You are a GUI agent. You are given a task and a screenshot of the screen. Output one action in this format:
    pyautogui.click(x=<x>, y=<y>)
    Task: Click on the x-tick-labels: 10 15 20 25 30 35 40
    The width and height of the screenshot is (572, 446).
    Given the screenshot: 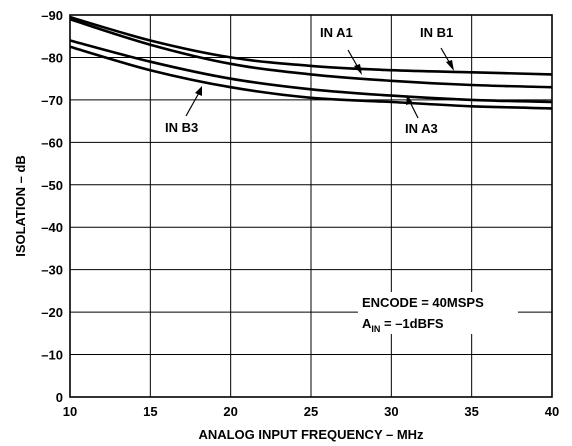 What is the action you would take?
    pyautogui.click(x=311, y=411)
    